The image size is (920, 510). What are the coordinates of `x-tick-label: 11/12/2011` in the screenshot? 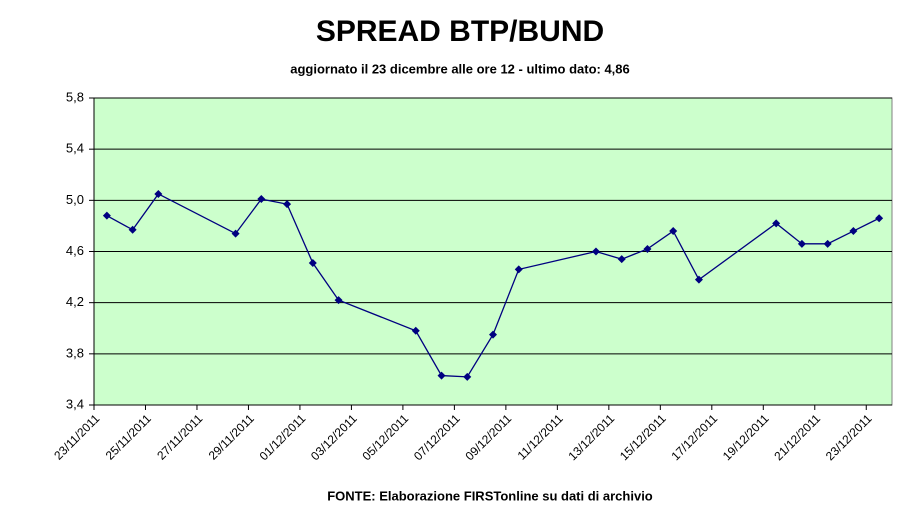 It's located at (540, 436).